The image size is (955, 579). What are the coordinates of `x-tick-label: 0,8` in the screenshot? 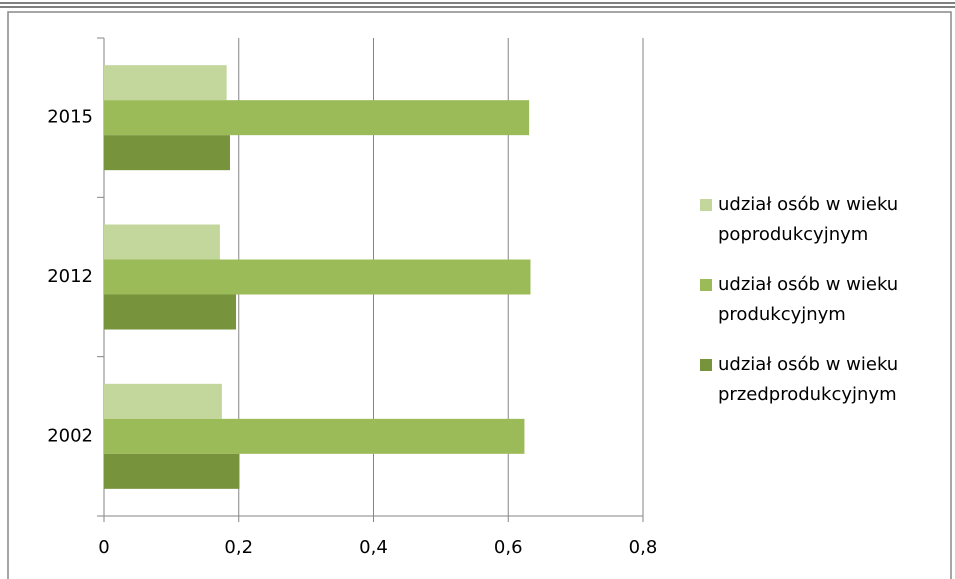 It's located at (643, 547).